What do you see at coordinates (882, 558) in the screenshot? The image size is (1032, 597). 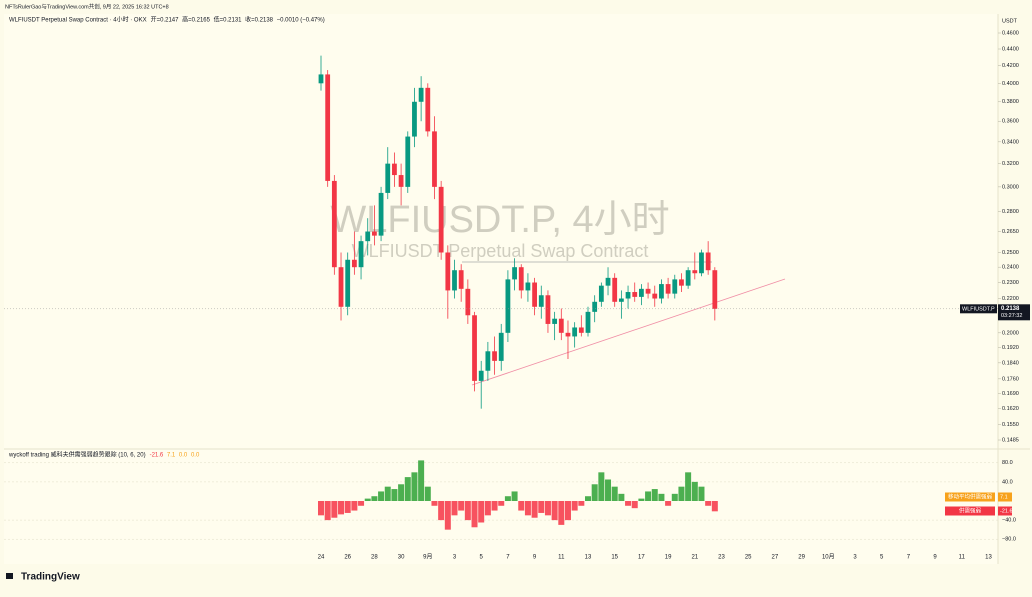 I see `x-tick-label: 5` at bounding box center [882, 558].